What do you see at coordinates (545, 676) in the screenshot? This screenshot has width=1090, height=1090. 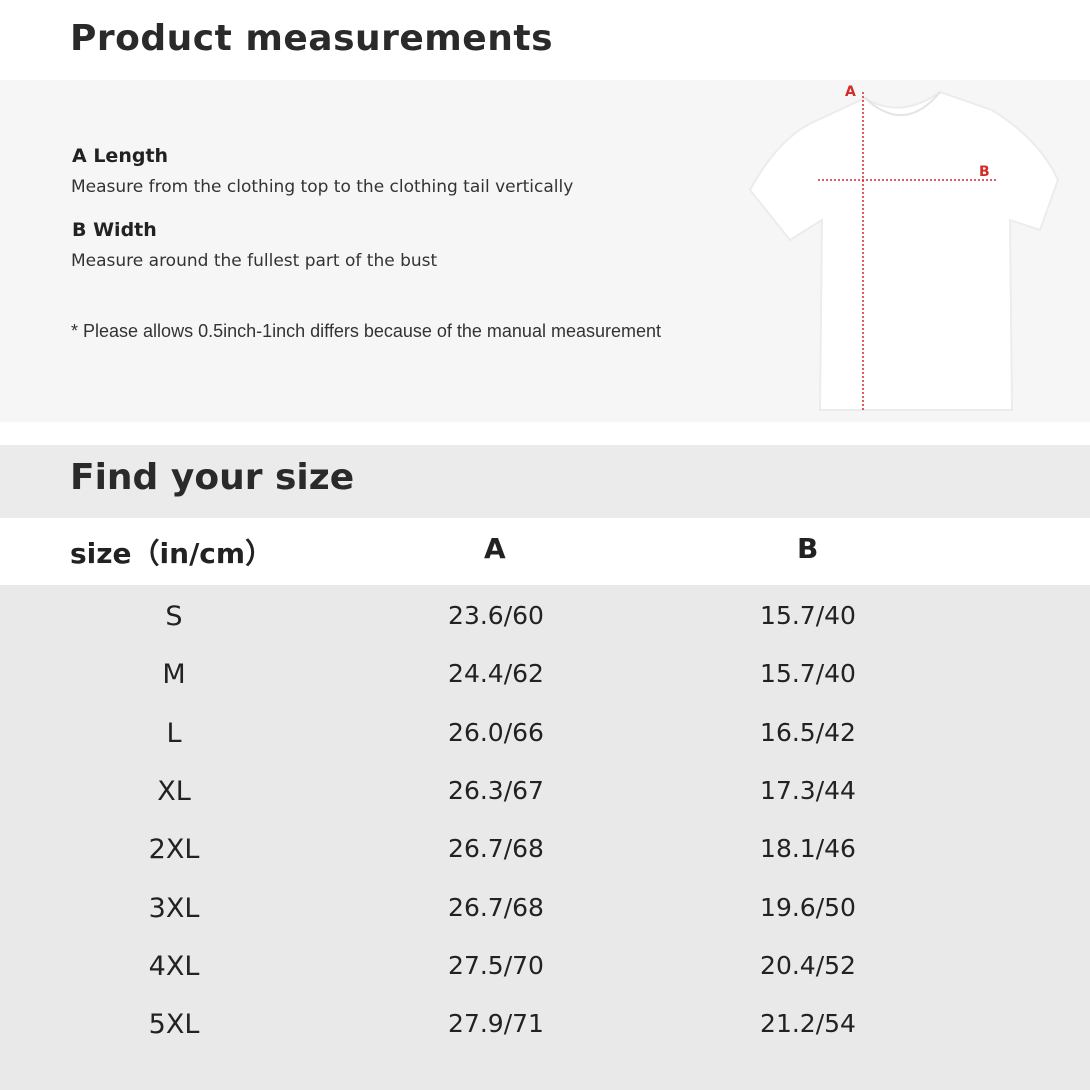 I see `table-row: M 24.4/62 15.7/40` at bounding box center [545, 676].